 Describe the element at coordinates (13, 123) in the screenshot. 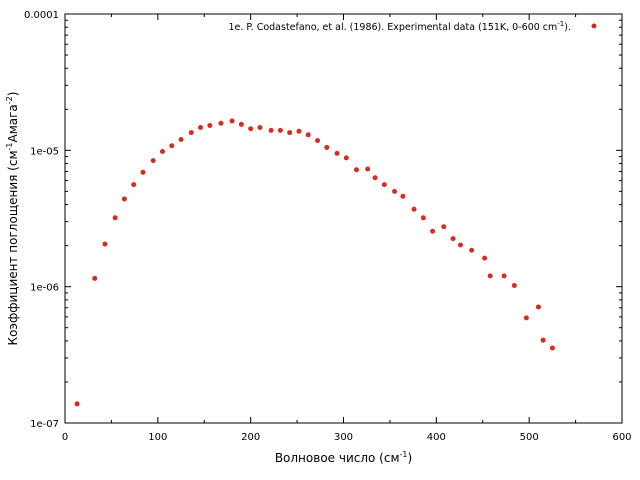

I see `y-axis-label-mid: Амага` at that location.